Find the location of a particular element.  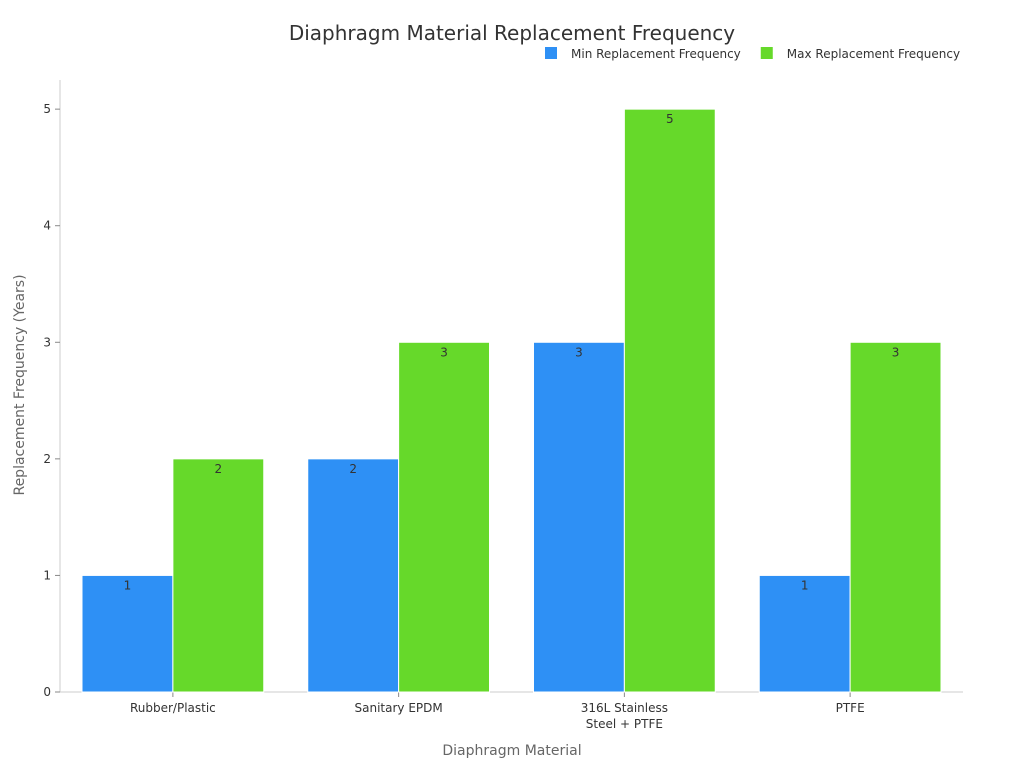

x-tick-label: Rubber/Plastic is located at coordinates (173, 708).